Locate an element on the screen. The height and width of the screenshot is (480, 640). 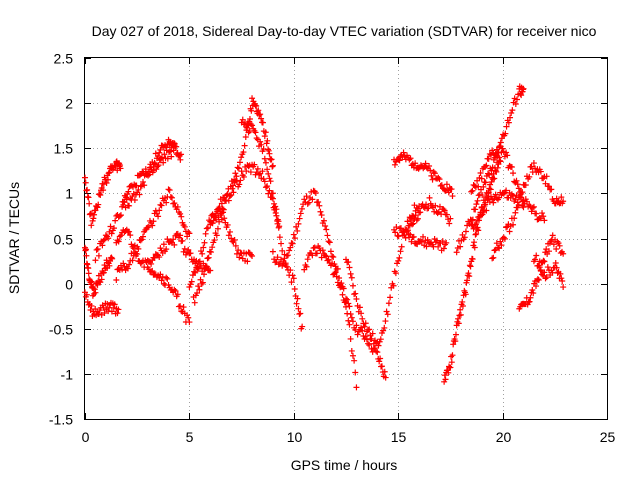
y-tick-label: 0.5 is located at coordinates (64, 240).